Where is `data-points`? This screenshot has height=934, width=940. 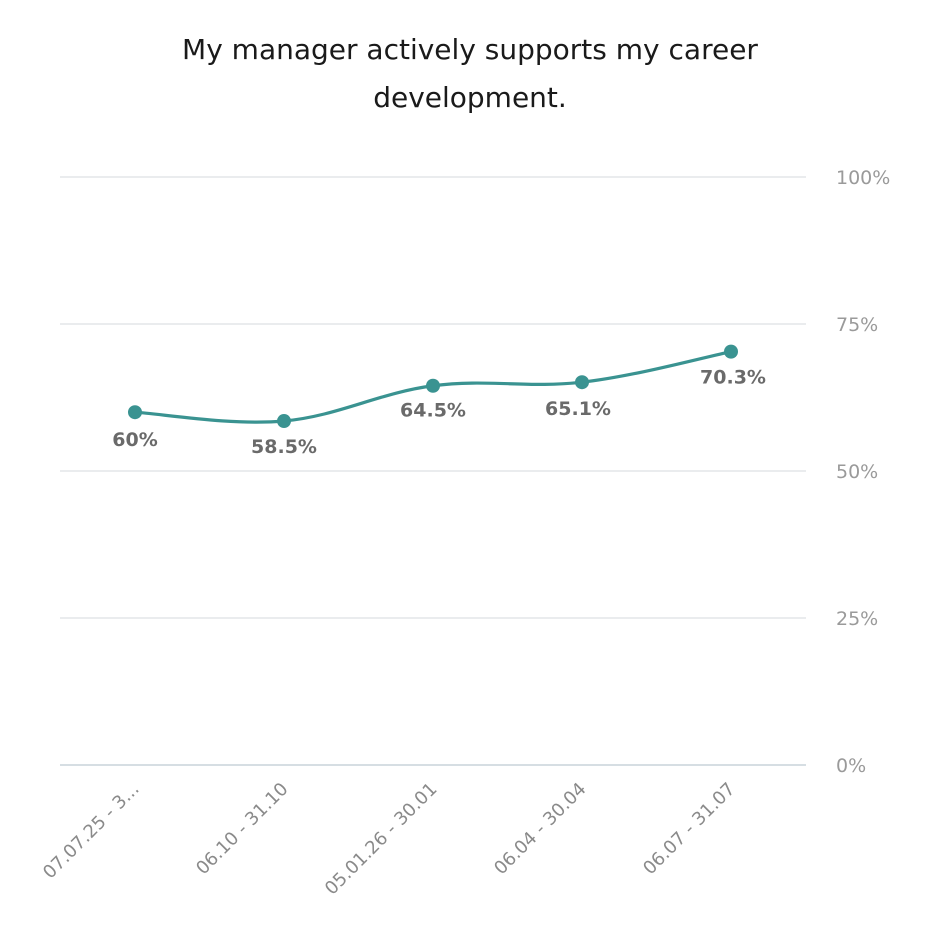
data-points is located at coordinates (433, 386).